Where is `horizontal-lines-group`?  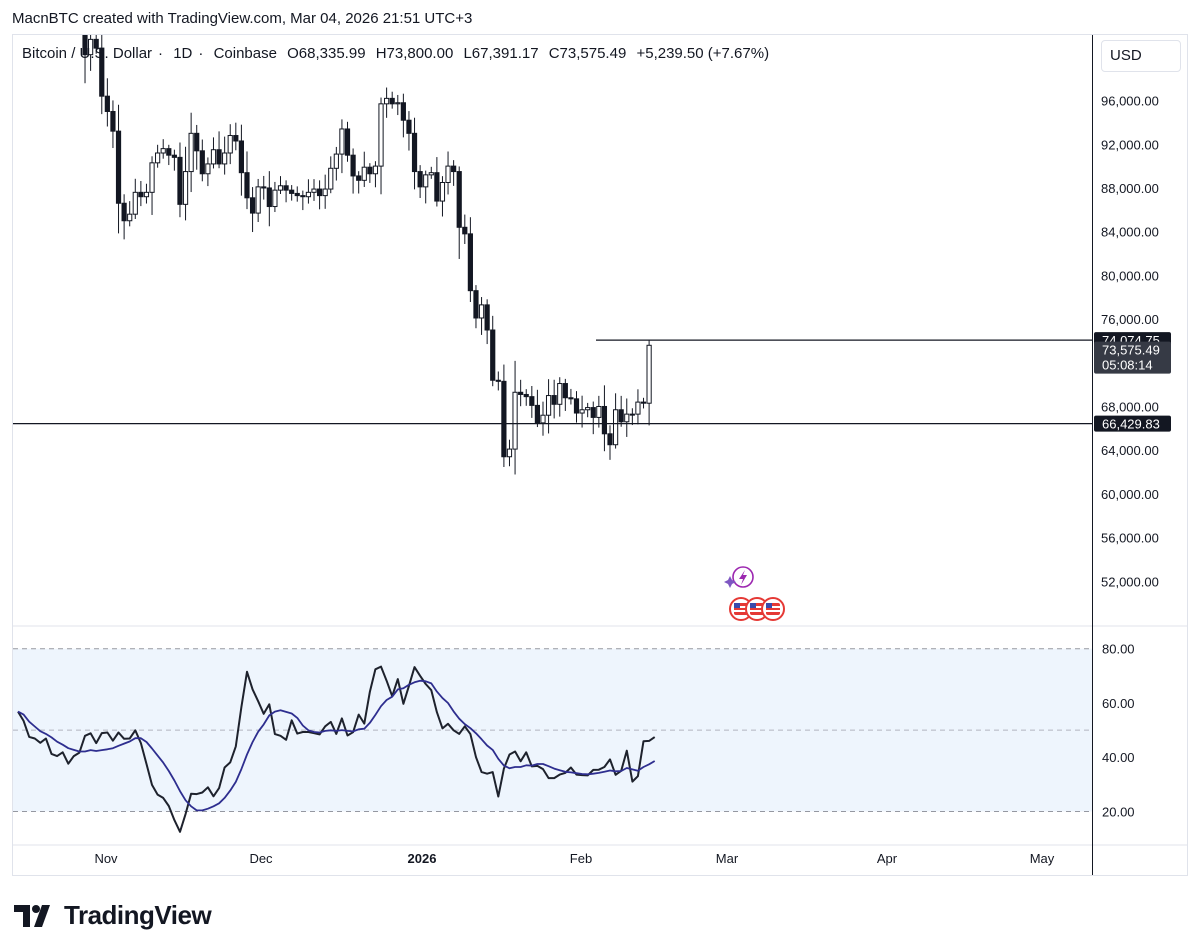 horizontal-lines-group is located at coordinates (552, 382).